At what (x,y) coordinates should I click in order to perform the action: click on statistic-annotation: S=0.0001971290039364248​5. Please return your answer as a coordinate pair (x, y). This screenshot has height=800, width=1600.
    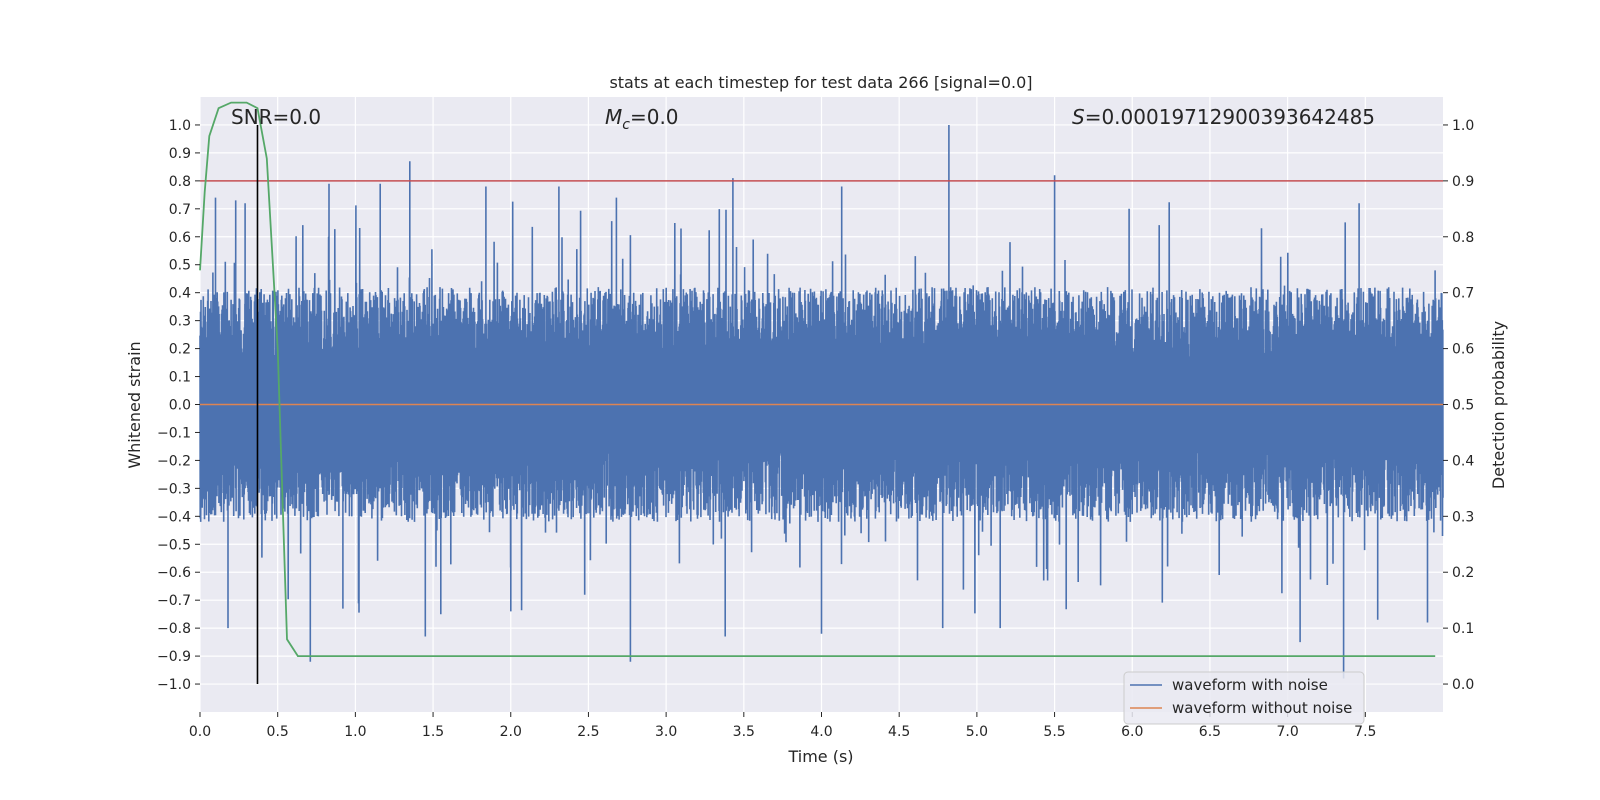
    Looking at the image, I should click on (1223, 117).